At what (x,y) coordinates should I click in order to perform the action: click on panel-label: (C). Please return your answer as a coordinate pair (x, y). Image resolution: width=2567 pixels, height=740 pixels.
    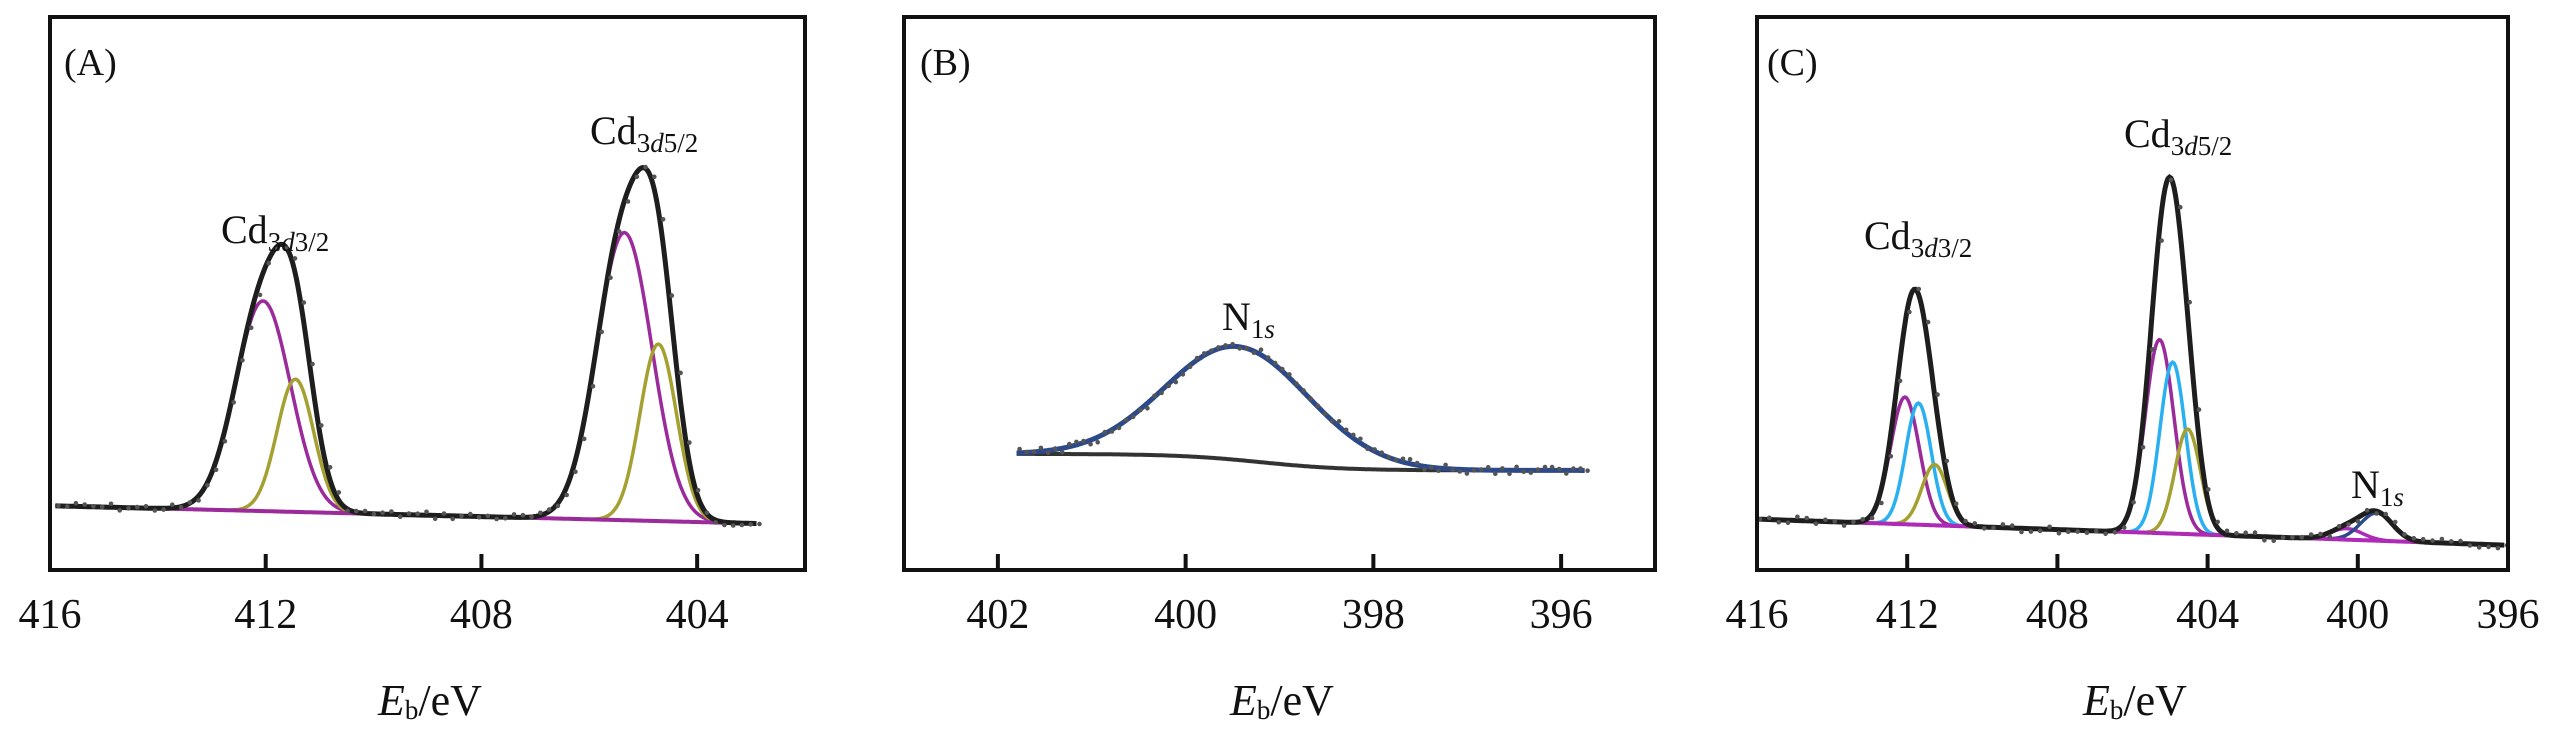
    Looking at the image, I should click on (1792, 63).